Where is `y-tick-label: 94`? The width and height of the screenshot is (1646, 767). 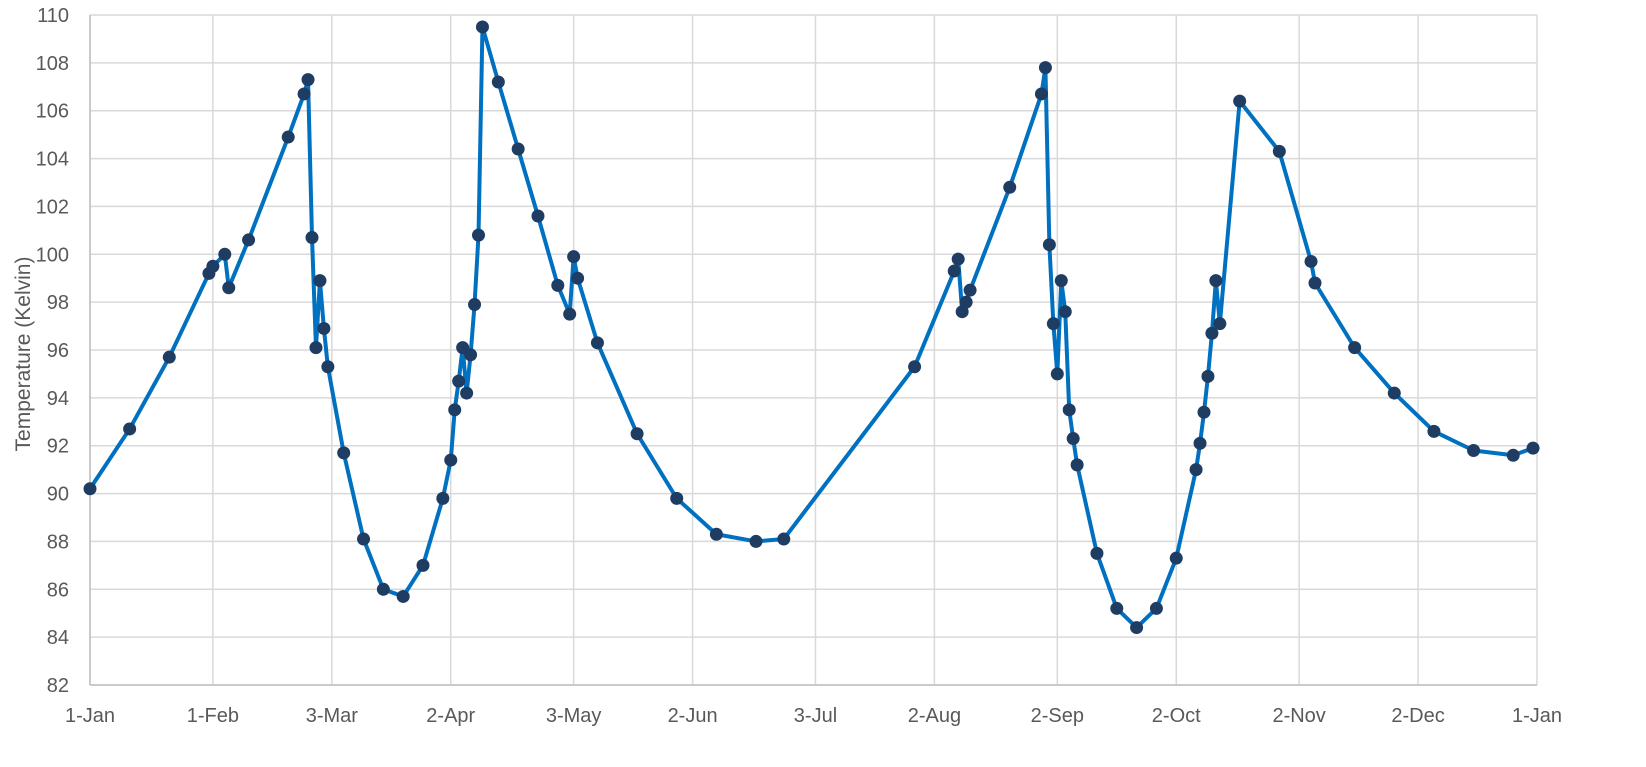 y-tick-label: 94 is located at coordinates (58, 399).